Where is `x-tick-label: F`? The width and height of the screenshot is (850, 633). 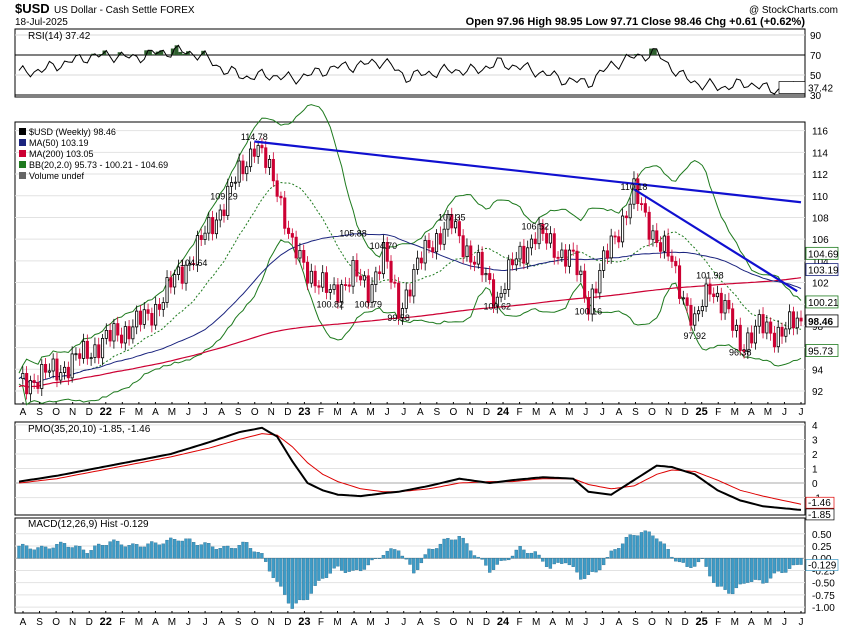 x-tick-label: F is located at coordinates (321, 412).